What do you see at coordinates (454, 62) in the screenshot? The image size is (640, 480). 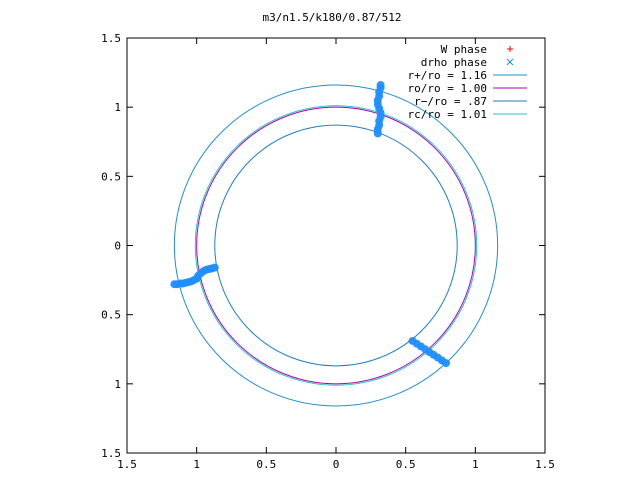 I see `legend-label-1: drho phase` at bounding box center [454, 62].